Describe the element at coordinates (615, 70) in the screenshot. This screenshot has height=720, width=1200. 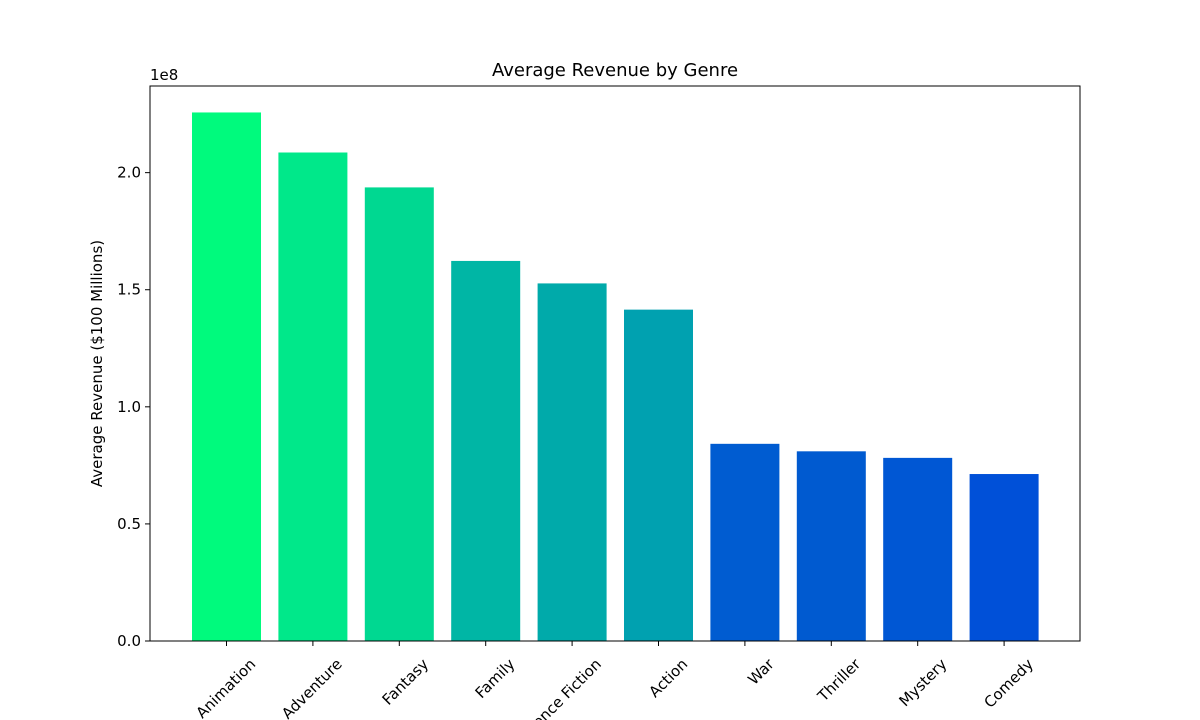
I see `chart-title: Average Revenue by Genre` at that location.